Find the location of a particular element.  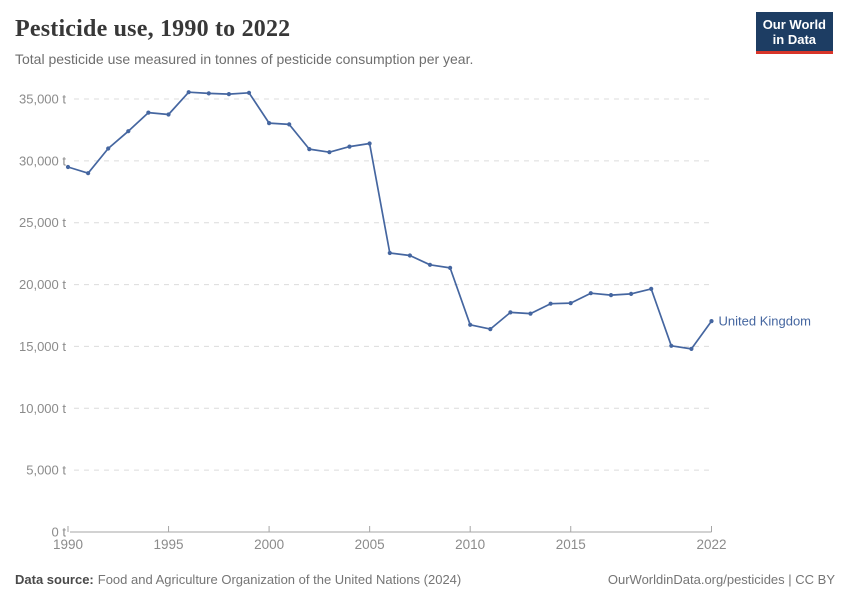

owid-logo-line2: in Data is located at coordinates (794, 39).